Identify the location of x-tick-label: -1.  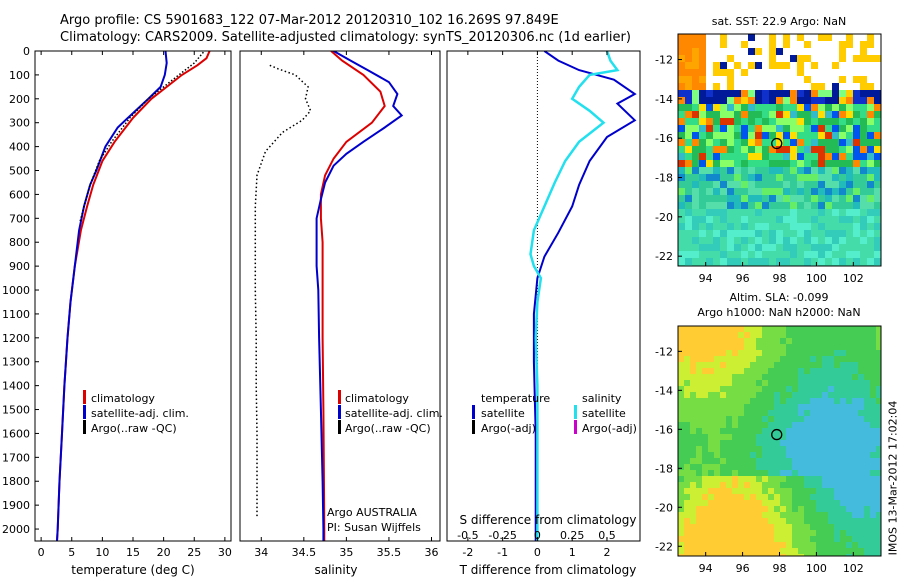
(502, 552).